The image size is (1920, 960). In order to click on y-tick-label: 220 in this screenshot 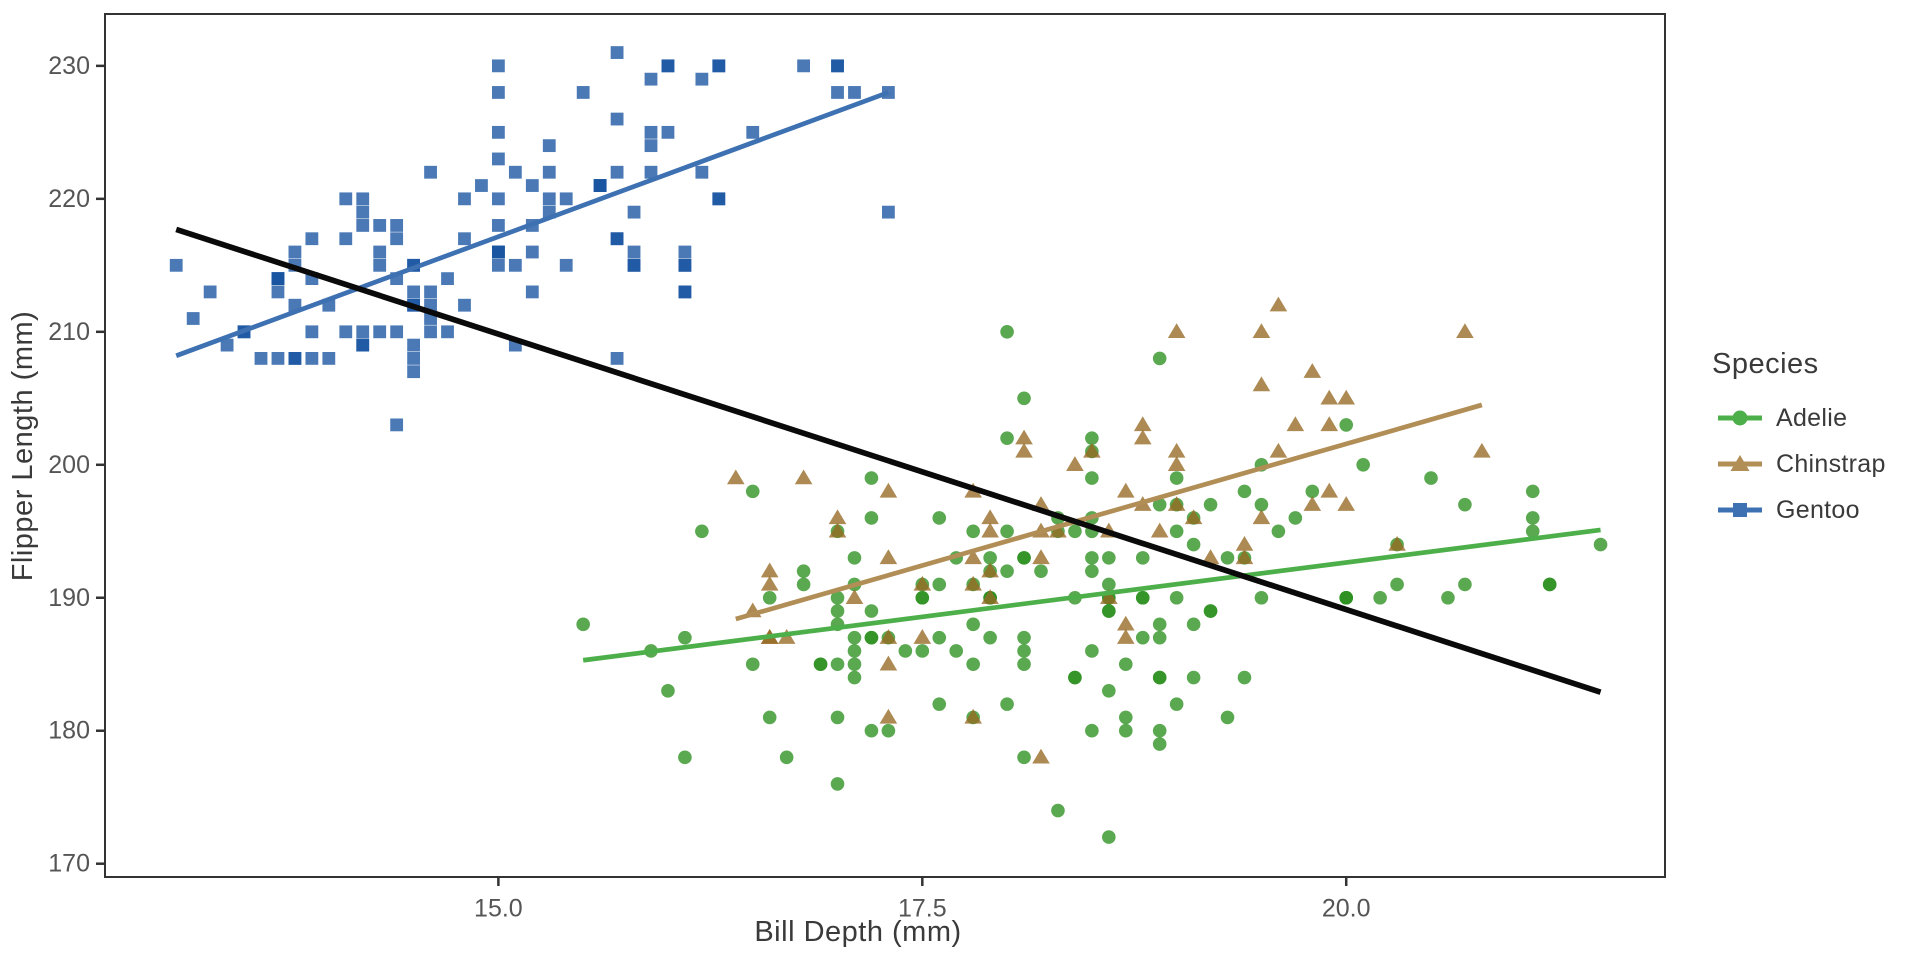, I will do `click(69, 199)`.